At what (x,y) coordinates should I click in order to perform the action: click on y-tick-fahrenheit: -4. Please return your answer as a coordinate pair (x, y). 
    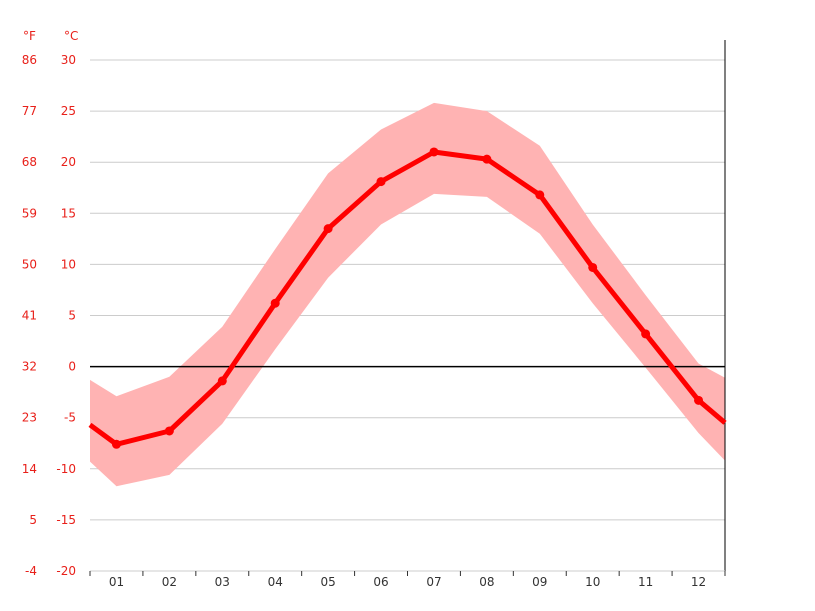
    Looking at the image, I should click on (31, 571).